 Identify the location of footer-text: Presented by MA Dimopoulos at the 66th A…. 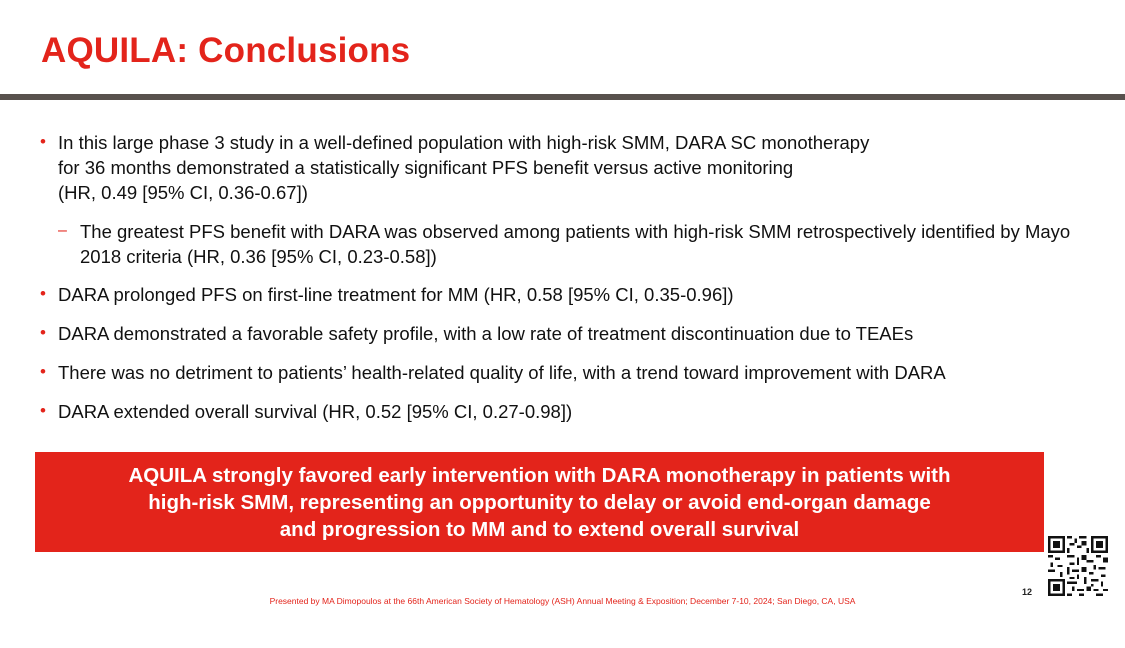
(562, 601).